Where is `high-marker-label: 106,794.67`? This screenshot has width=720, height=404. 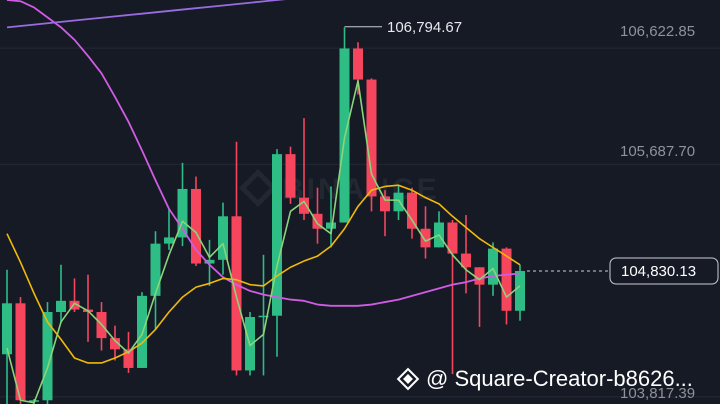 high-marker-label: 106,794.67 is located at coordinates (424, 27).